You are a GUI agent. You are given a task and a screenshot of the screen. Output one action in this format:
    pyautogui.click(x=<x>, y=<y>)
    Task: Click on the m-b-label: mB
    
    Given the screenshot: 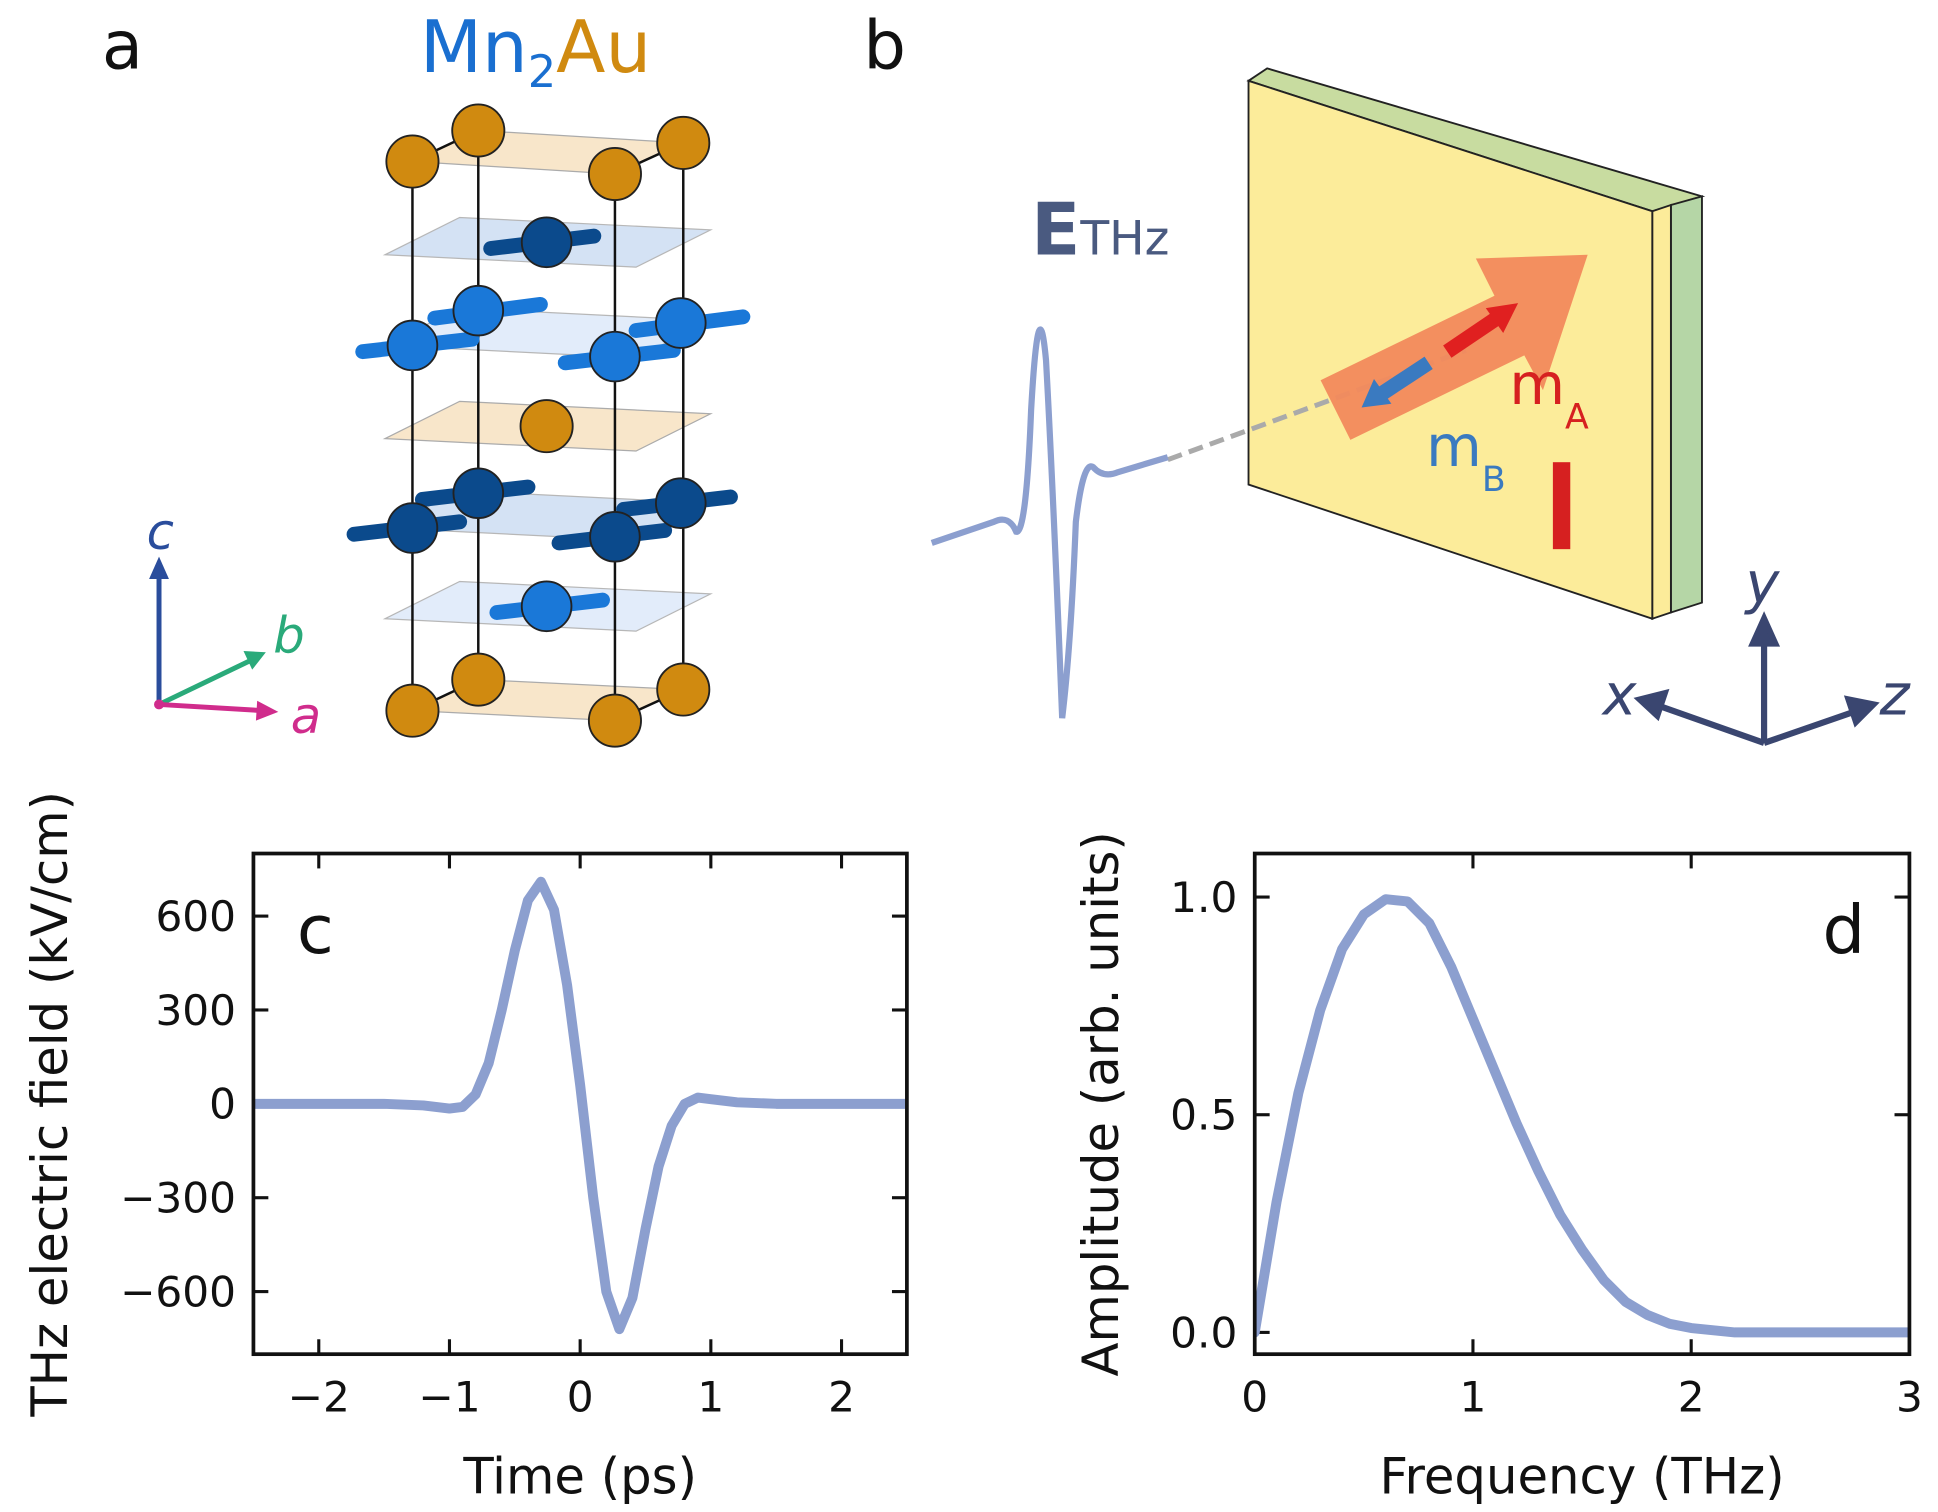 What is the action you would take?
    pyautogui.click(x=1466, y=457)
    